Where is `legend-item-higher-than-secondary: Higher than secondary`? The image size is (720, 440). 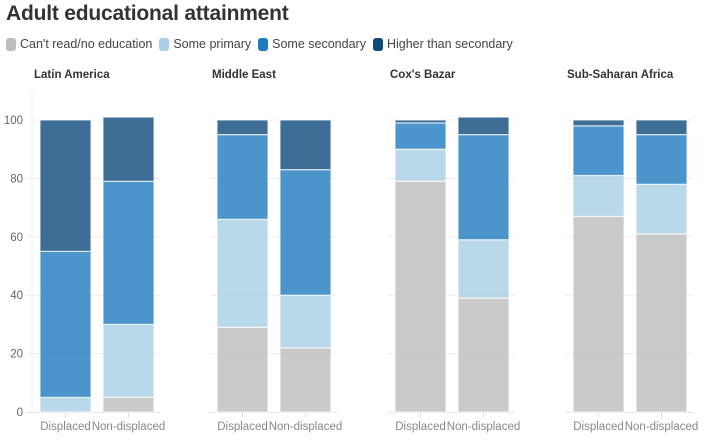
legend-item-higher-than-secondary: Higher than secondary is located at coordinates (442, 44).